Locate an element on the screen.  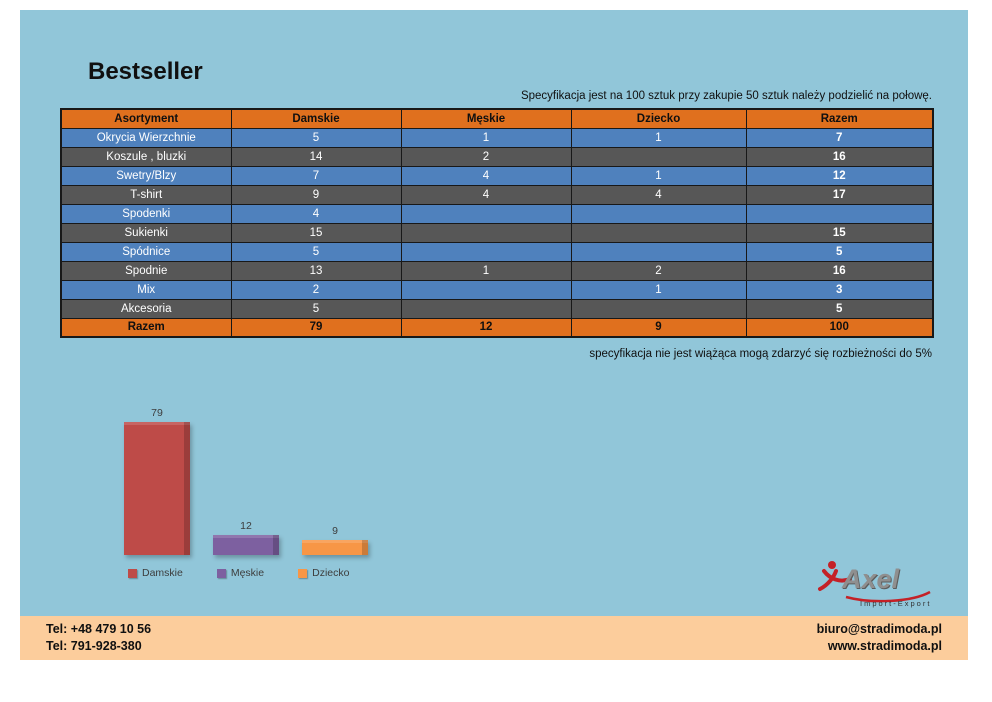
logo-figure-icon is located at coordinates (874, 582).